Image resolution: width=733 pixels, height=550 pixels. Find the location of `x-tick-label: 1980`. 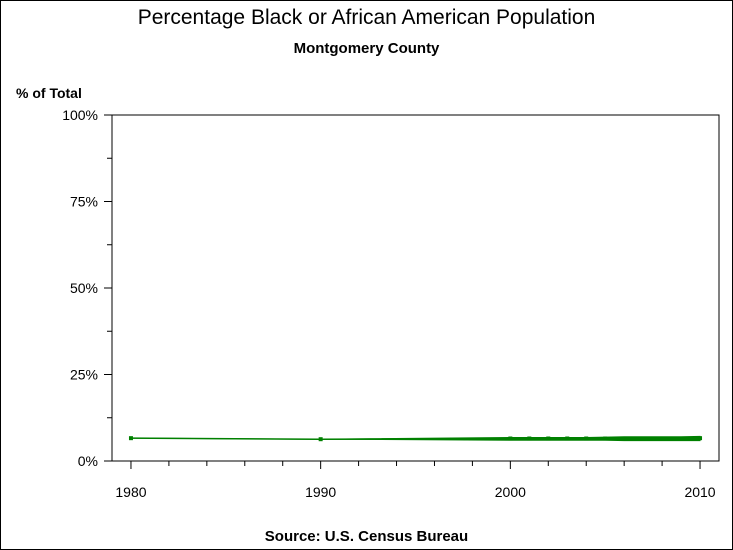

x-tick-label: 1980 is located at coordinates (130, 492).